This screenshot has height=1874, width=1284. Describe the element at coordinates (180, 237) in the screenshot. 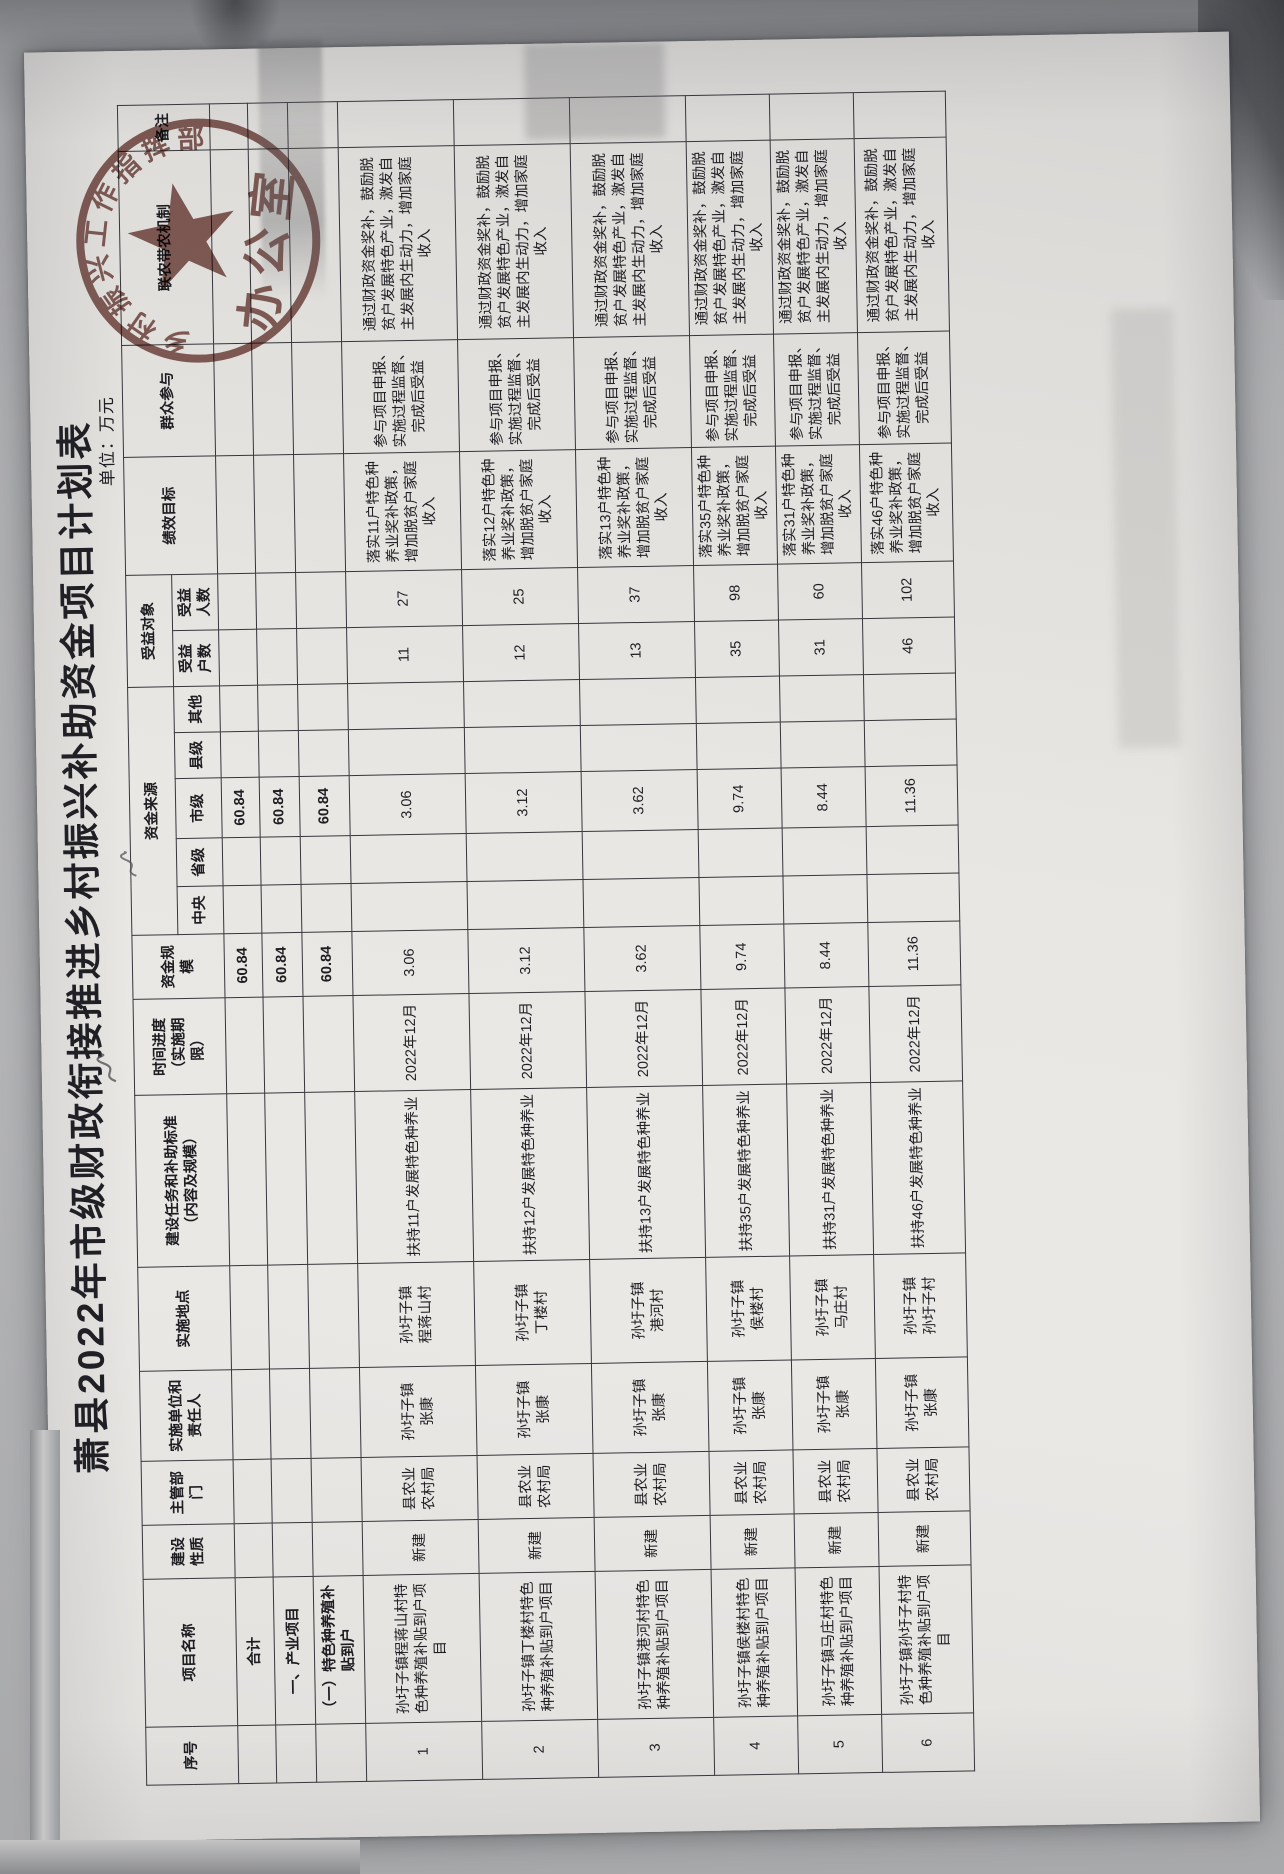

I see `seal-star-icon` at that location.